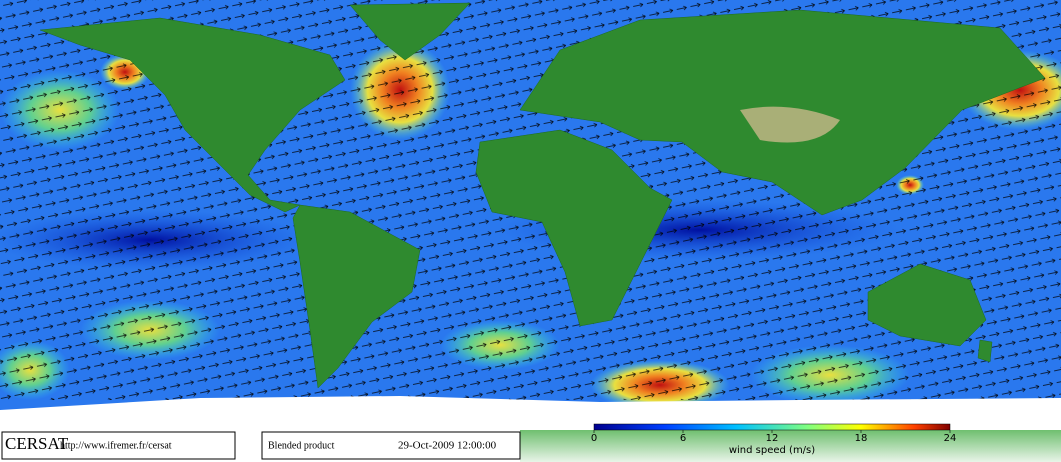 This screenshot has width=1061, height=462. I want to click on logo-box, so click(118, 445).